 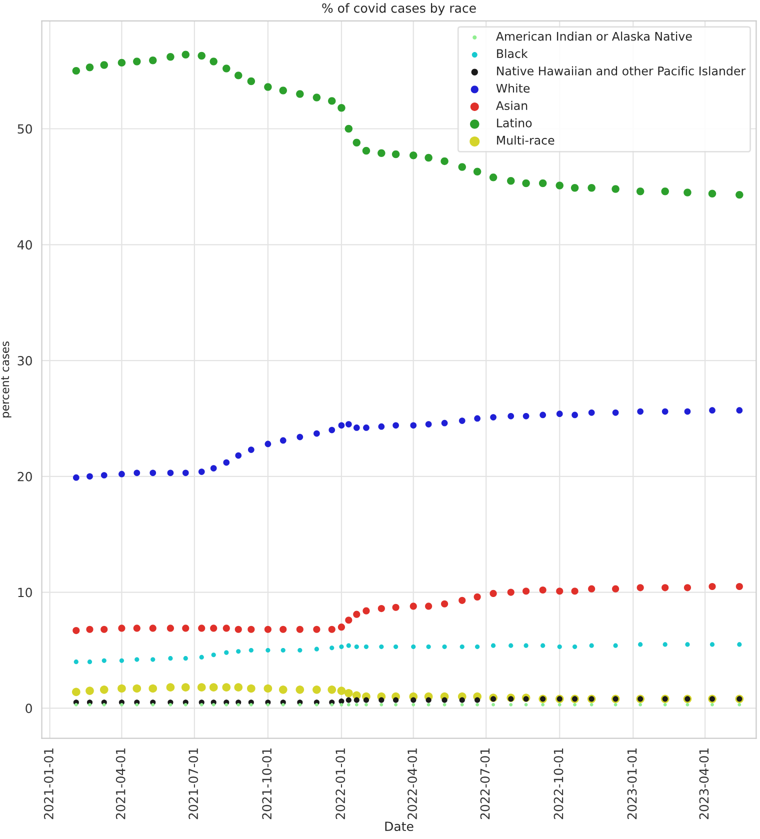 What do you see at coordinates (525, 140) in the screenshot?
I see `legend-label: Multi-race` at bounding box center [525, 140].